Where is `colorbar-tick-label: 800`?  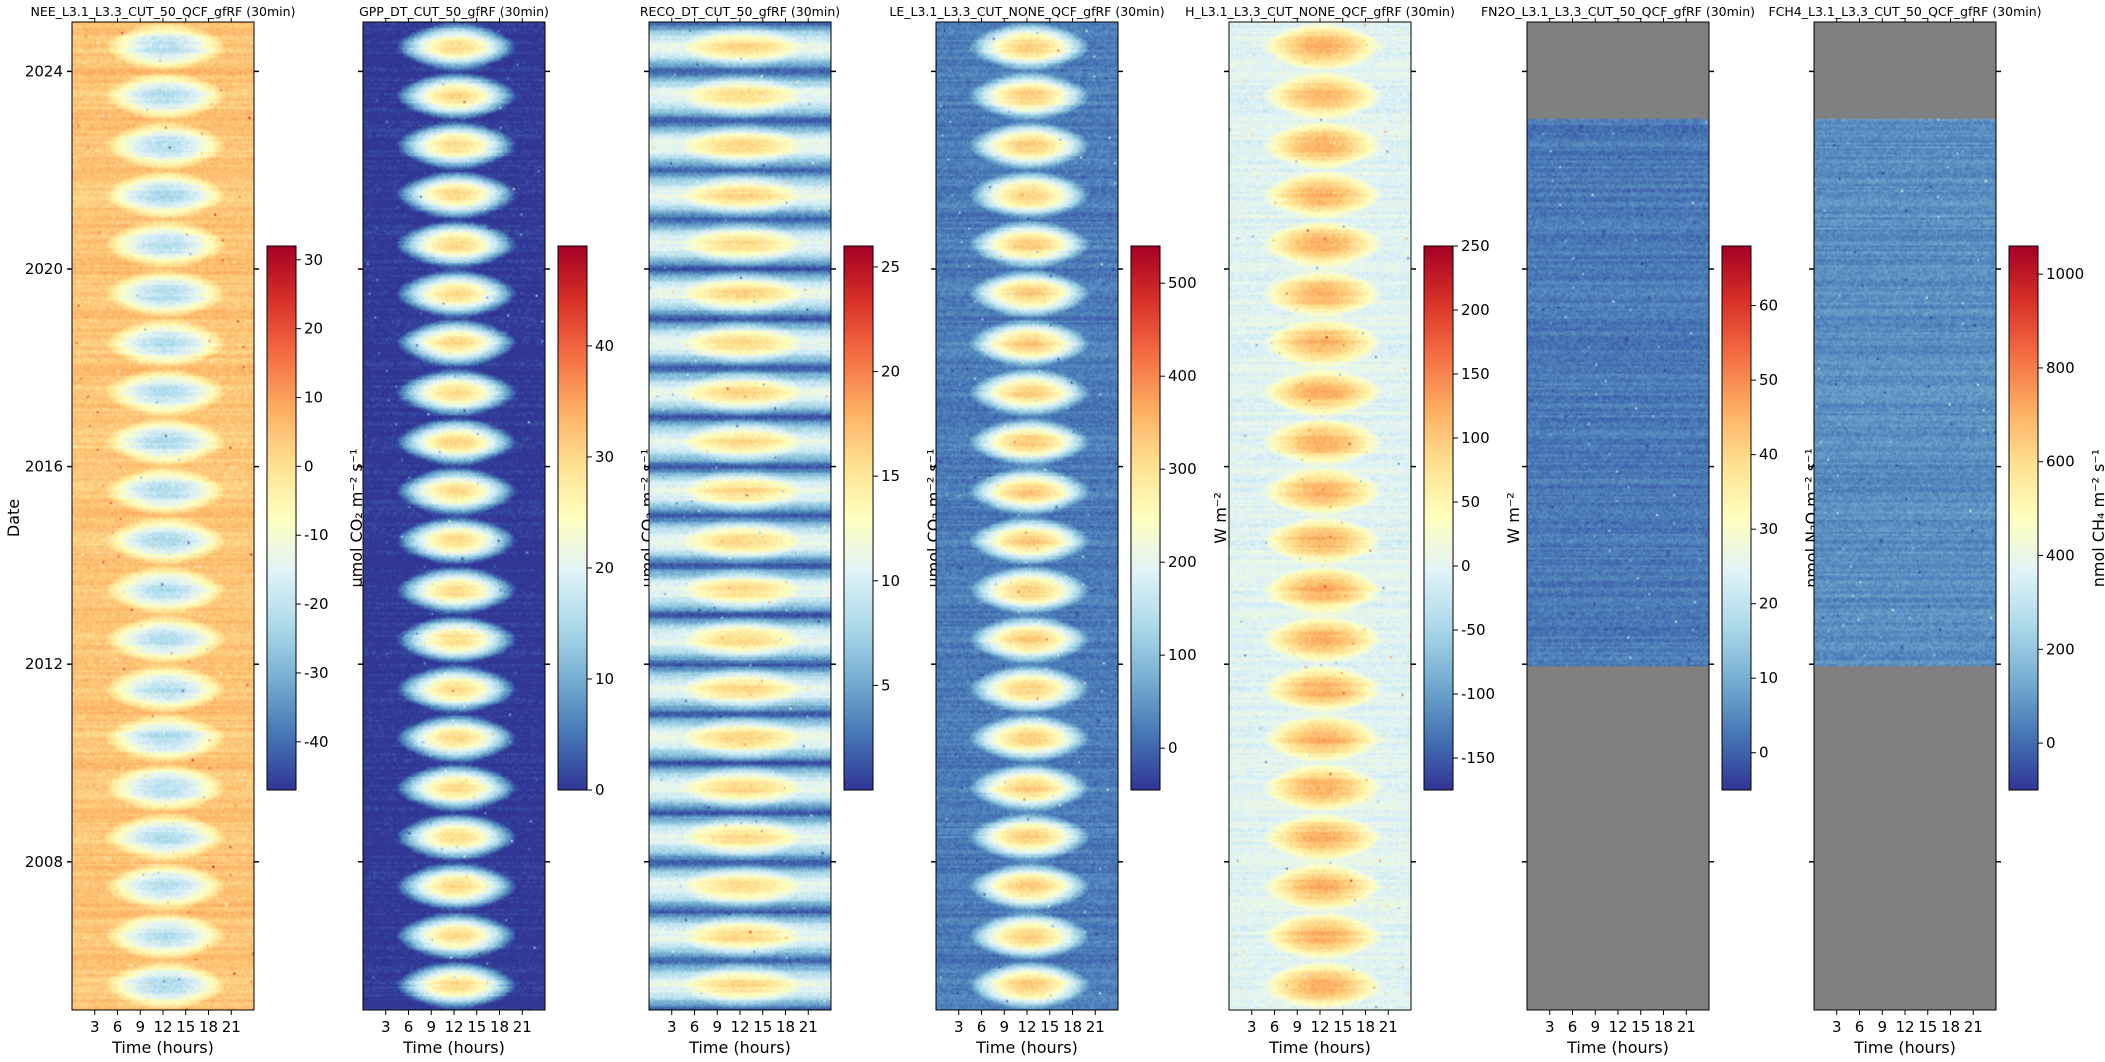
colorbar-tick-label: 800 is located at coordinates (2060, 368).